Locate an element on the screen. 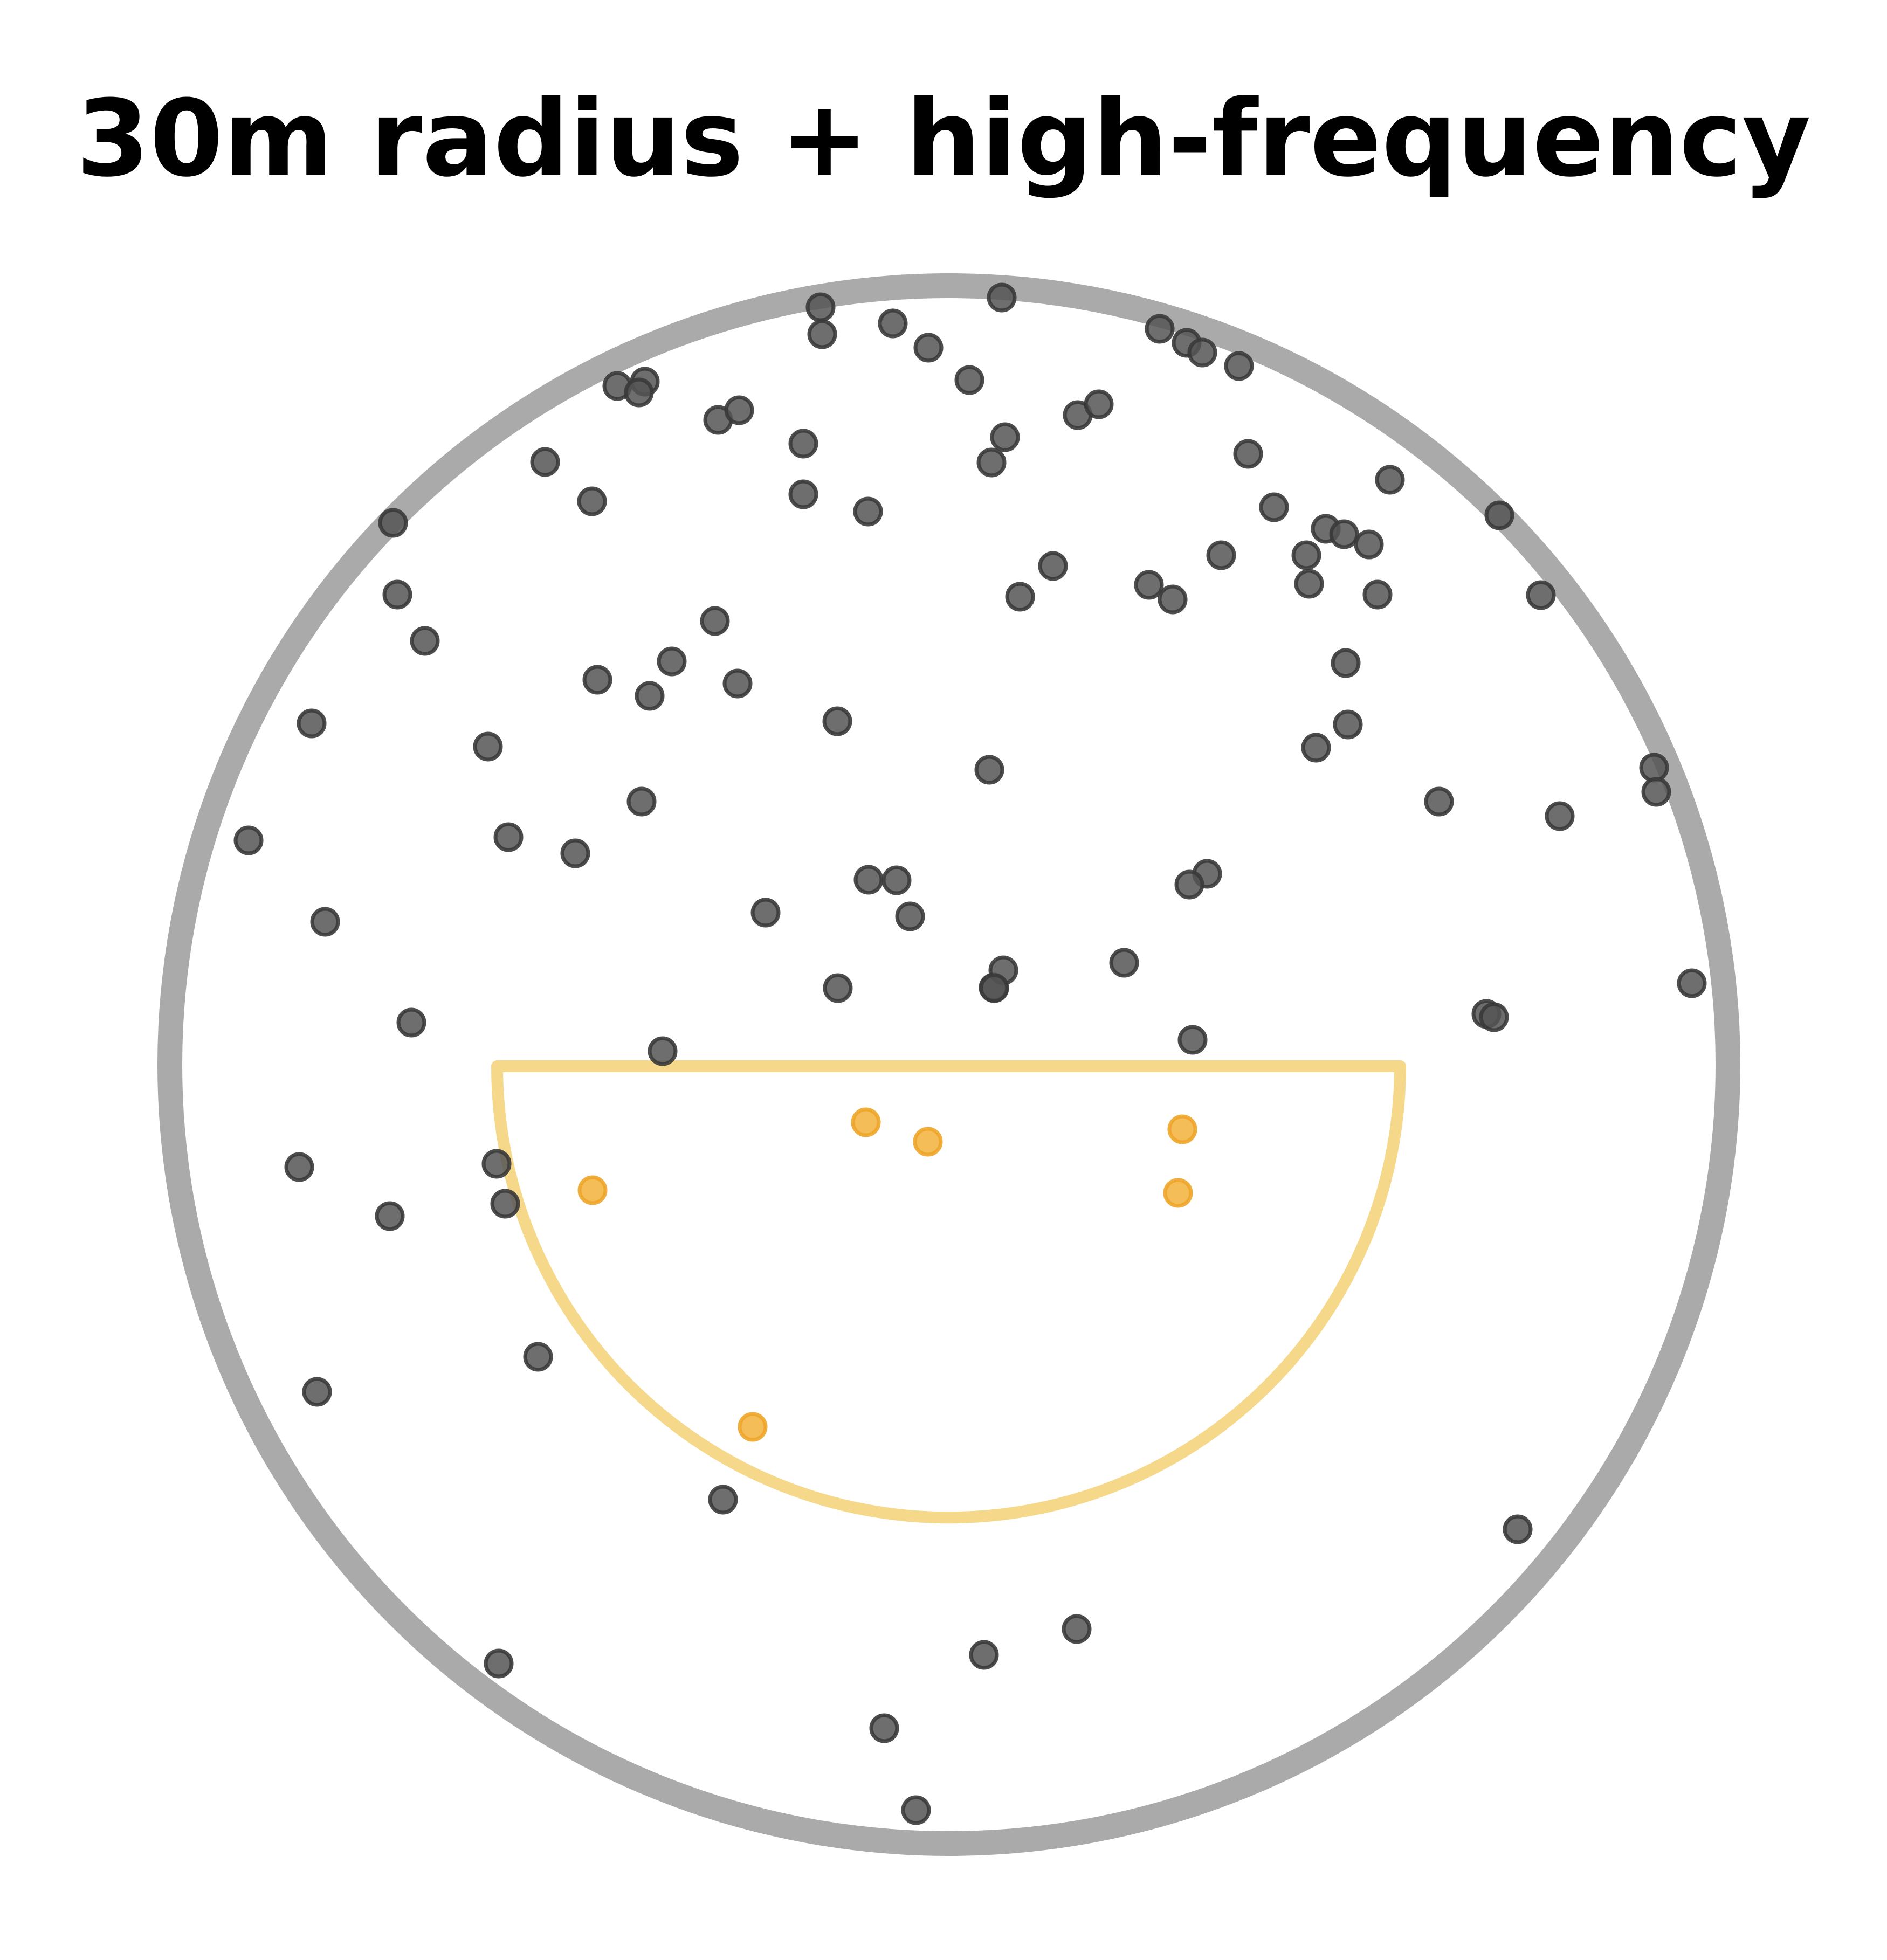  half-disc-outline is located at coordinates (948, 1292).